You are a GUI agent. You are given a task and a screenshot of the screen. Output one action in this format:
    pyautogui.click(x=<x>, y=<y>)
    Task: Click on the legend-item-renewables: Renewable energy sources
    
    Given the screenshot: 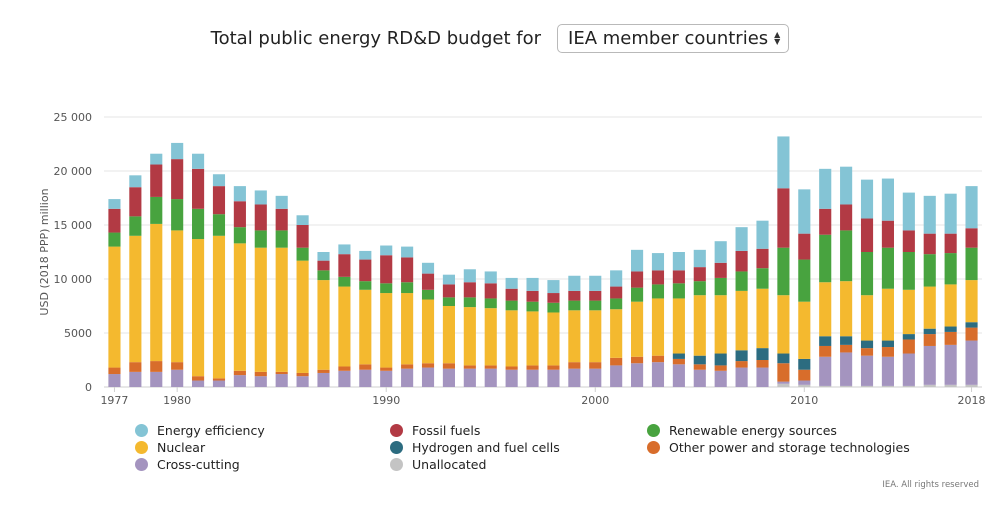 What is the action you would take?
    pyautogui.click(x=742, y=430)
    